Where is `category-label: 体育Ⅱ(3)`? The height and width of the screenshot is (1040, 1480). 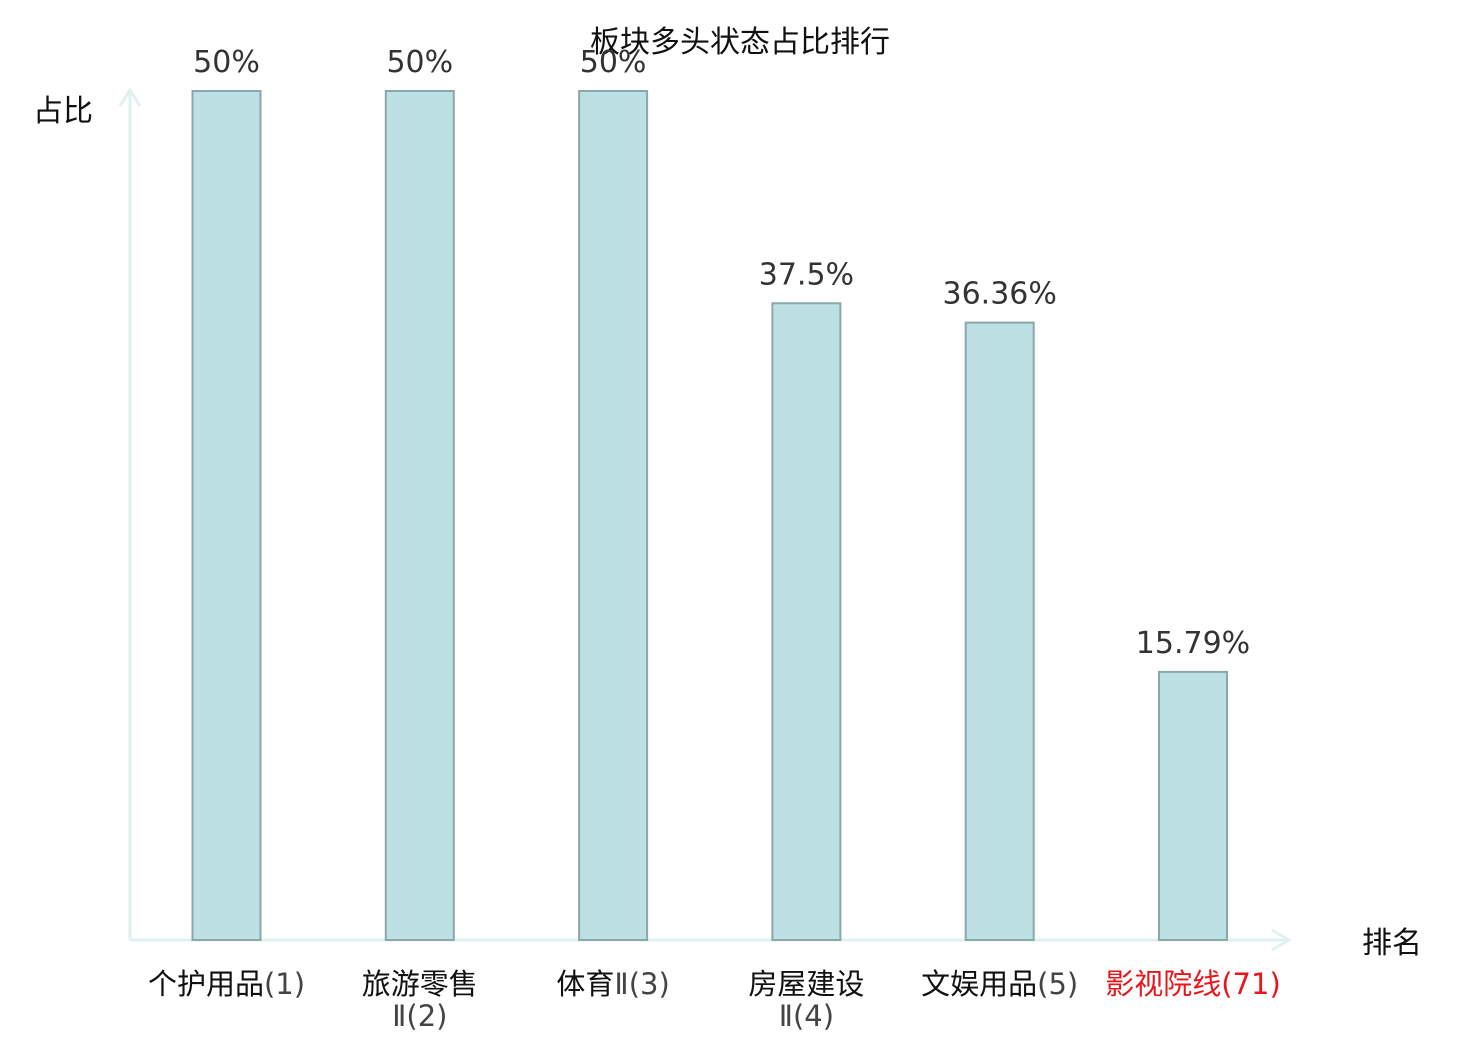 category-label: 体育Ⅱ(3) is located at coordinates (612, 984).